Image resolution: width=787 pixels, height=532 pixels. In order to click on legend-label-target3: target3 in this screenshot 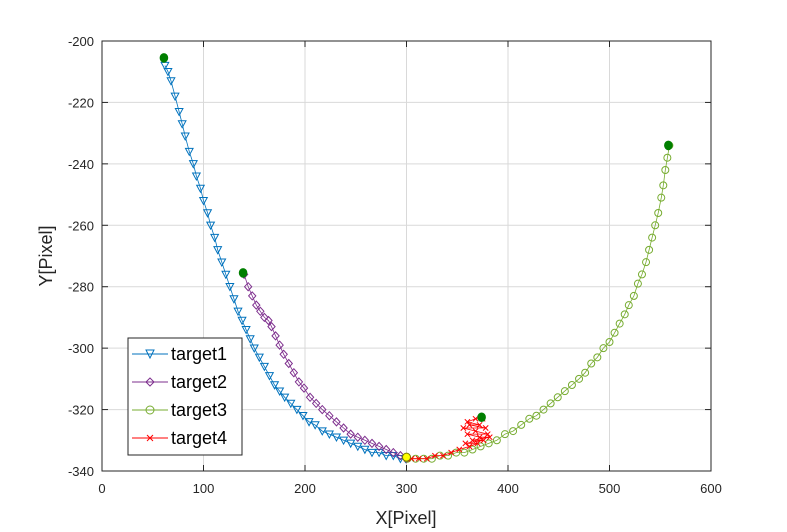, I will do `click(199, 410)`.